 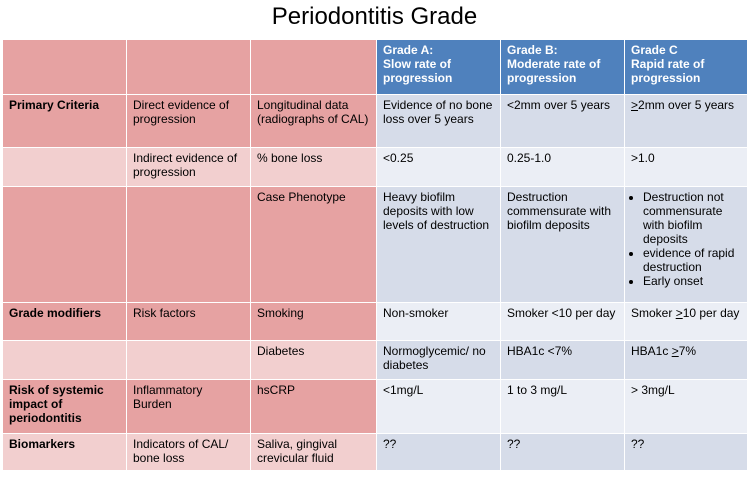 I want to click on row-category-primary-criteria: Primary Criteria, so click(x=64, y=121).